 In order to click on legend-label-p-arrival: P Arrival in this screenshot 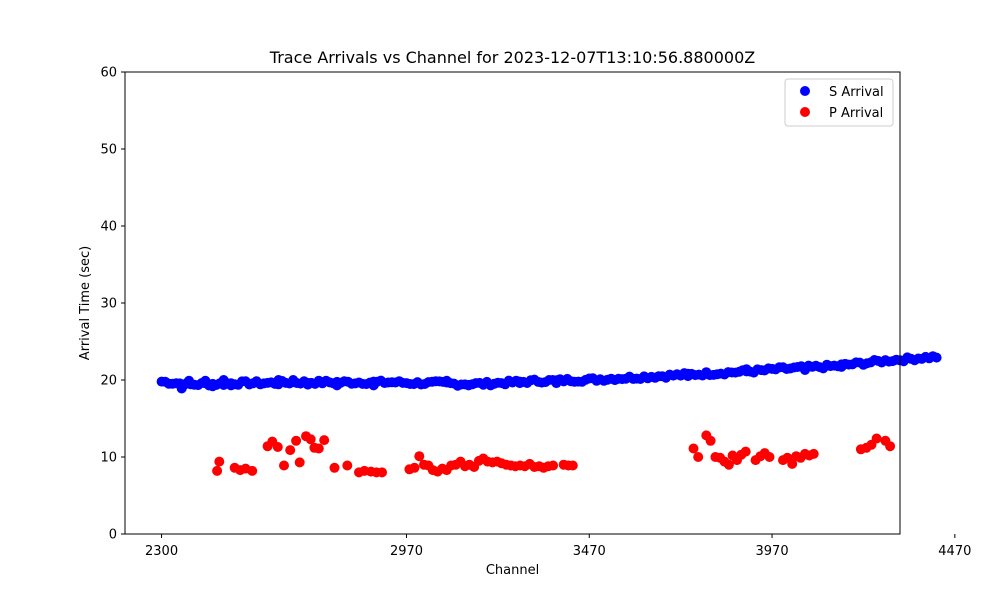, I will do `click(856, 113)`.